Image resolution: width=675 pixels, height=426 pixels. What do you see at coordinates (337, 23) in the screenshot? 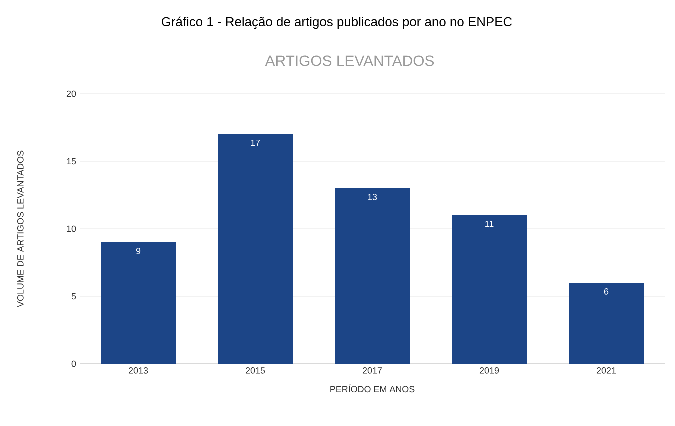
I see `chart-title: Gráfico 1 - Relação de artigos publicados por ano no ENPEC` at bounding box center [337, 23].